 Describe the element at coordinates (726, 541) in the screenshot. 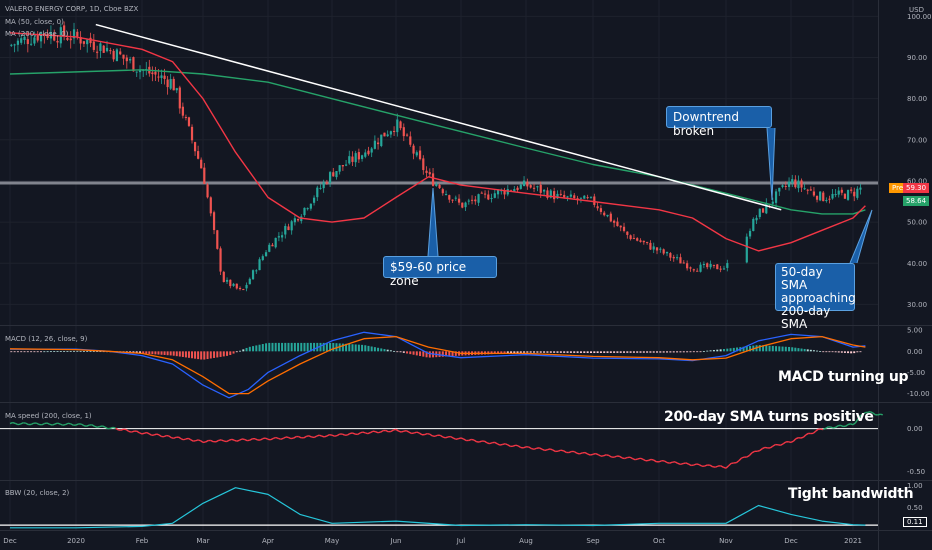

I see `time-tick-label: Nov` at that location.